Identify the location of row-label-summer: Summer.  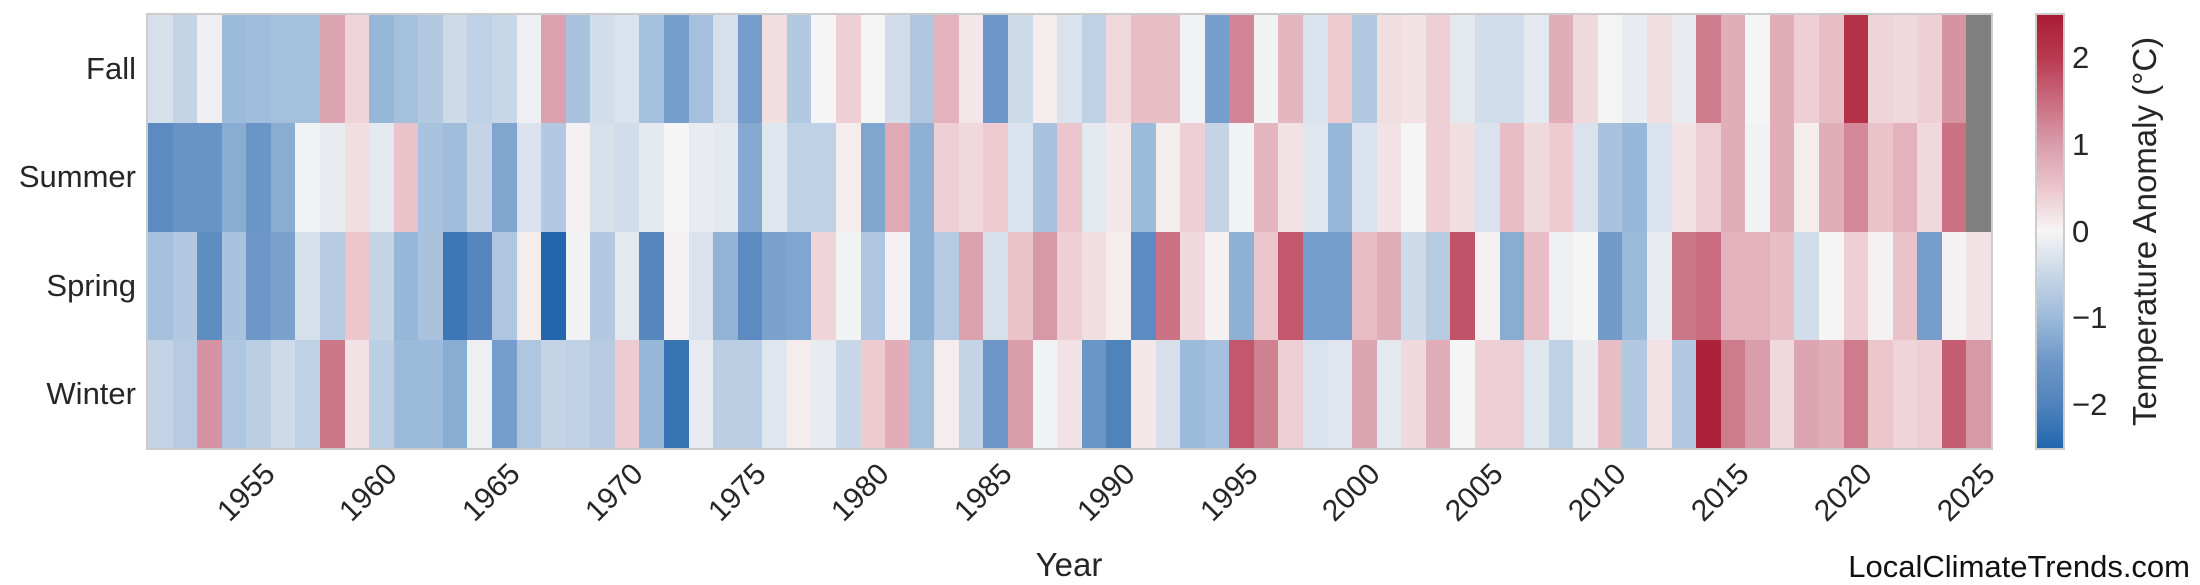
(77, 176).